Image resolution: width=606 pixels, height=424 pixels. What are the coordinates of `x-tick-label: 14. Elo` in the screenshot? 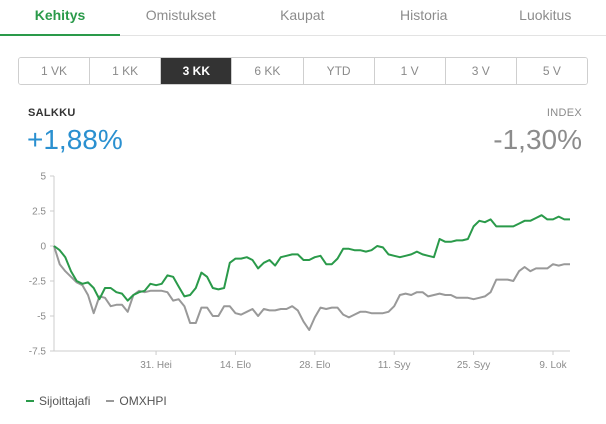 It's located at (236, 365).